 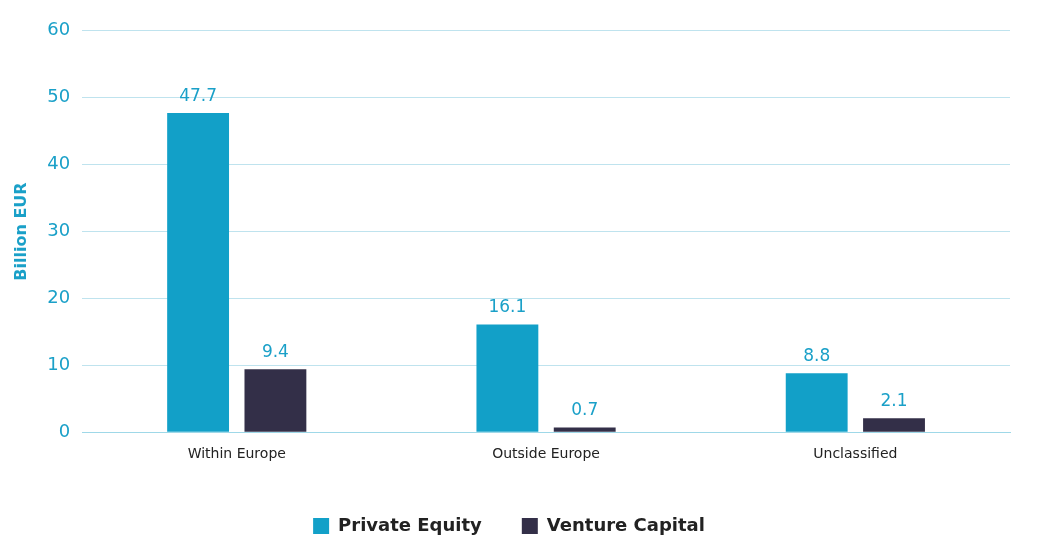 I want to click on y-tick-label: 40, so click(x=59, y=163).